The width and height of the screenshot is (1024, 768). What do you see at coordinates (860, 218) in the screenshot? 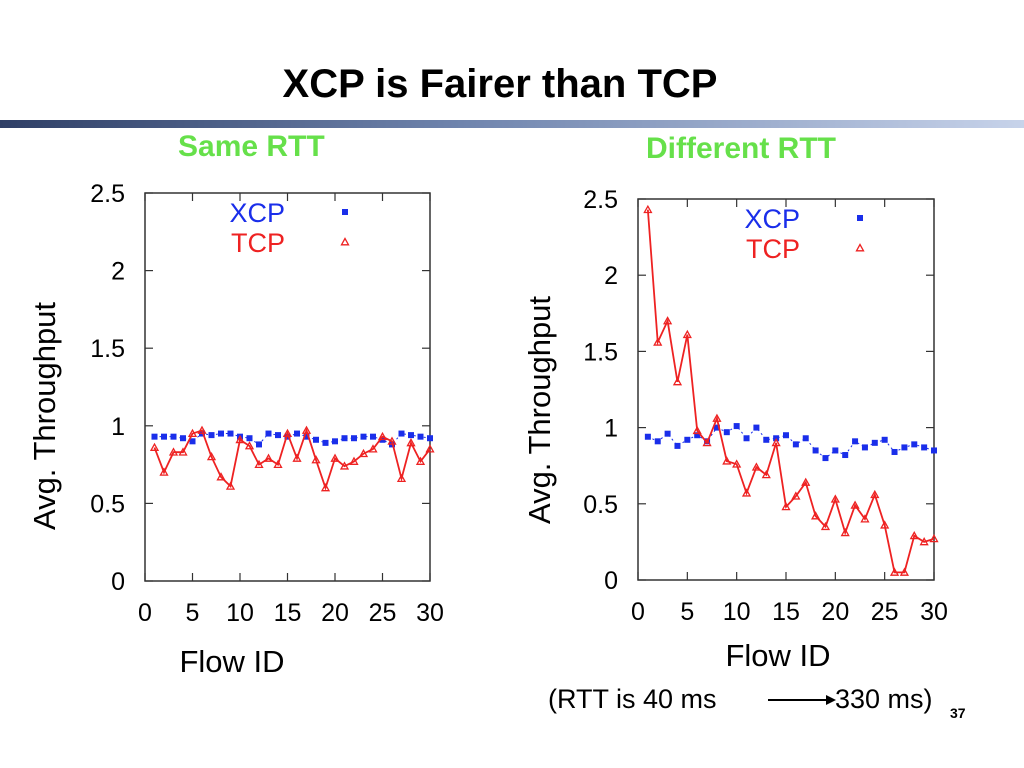
I see `legend-marker-xcp` at bounding box center [860, 218].